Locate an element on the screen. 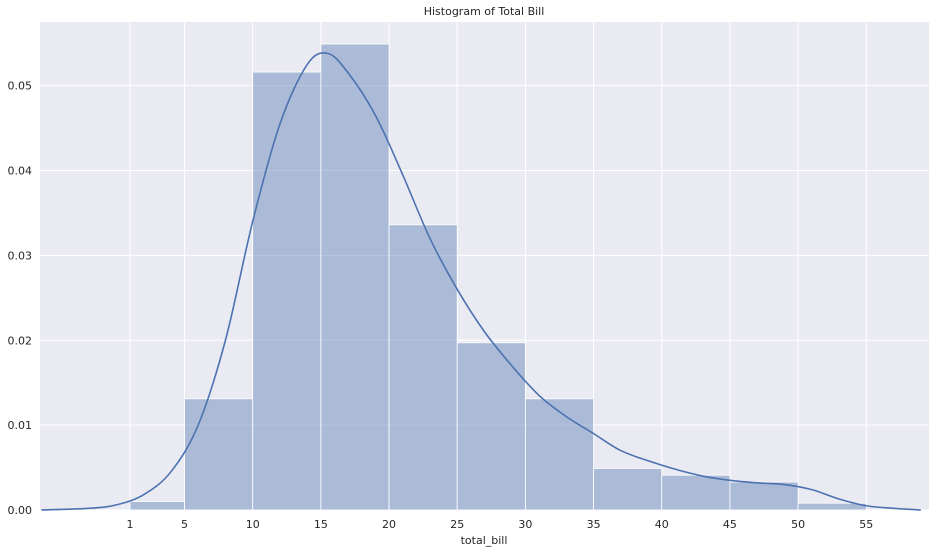 The image size is (944, 551). chart-title: Histogram of Total Bill is located at coordinates (484, 11).